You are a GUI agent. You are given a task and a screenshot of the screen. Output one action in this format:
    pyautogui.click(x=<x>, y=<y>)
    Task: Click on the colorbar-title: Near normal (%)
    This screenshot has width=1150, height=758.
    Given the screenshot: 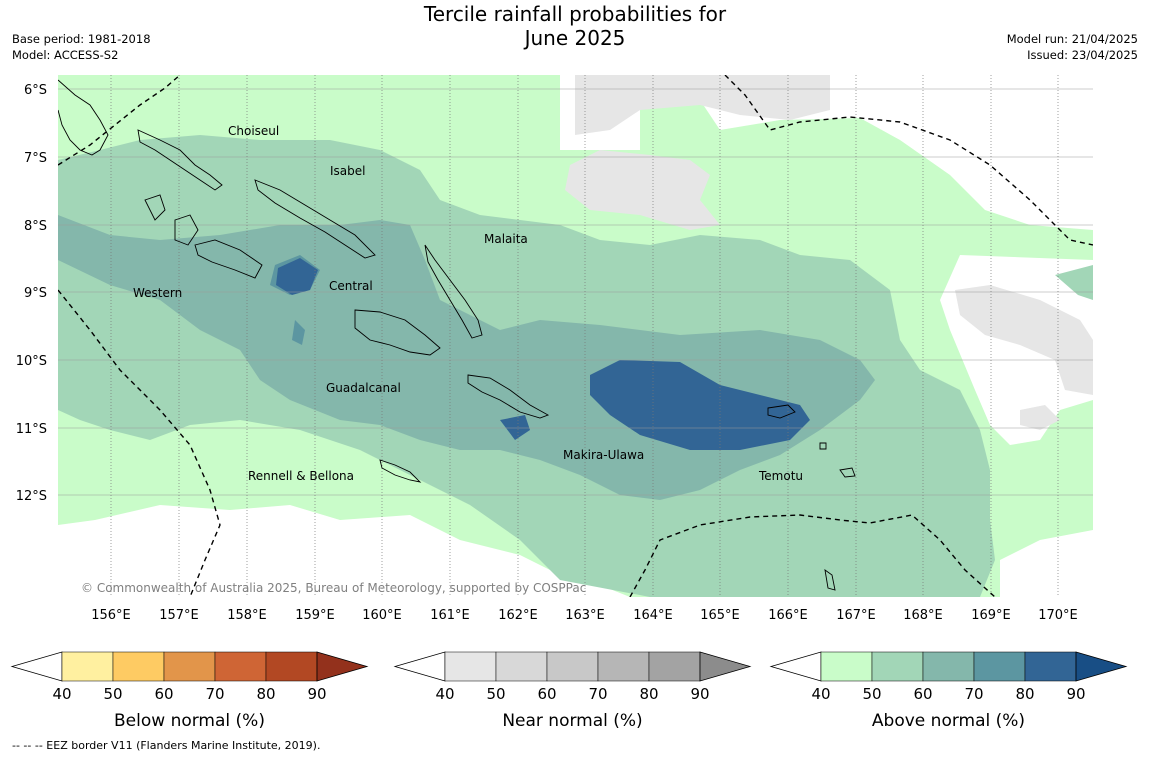 What is the action you would take?
    pyautogui.click(x=572, y=721)
    